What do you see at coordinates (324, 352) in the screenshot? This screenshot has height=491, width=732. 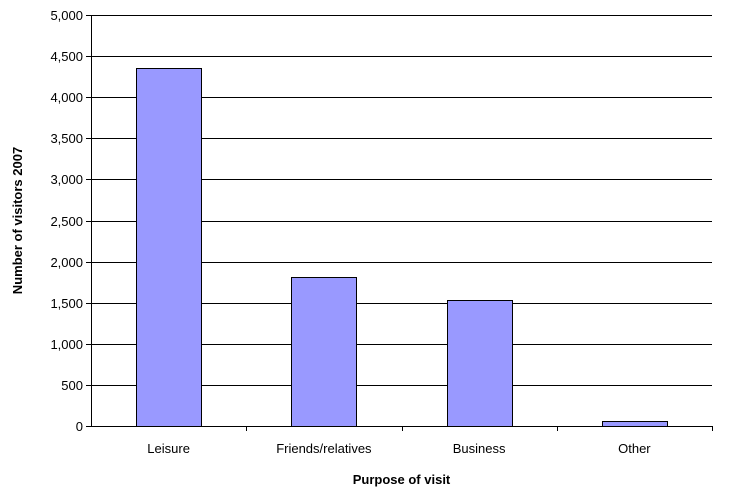 I see `bar-friends-relatives` at bounding box center [324, 352].